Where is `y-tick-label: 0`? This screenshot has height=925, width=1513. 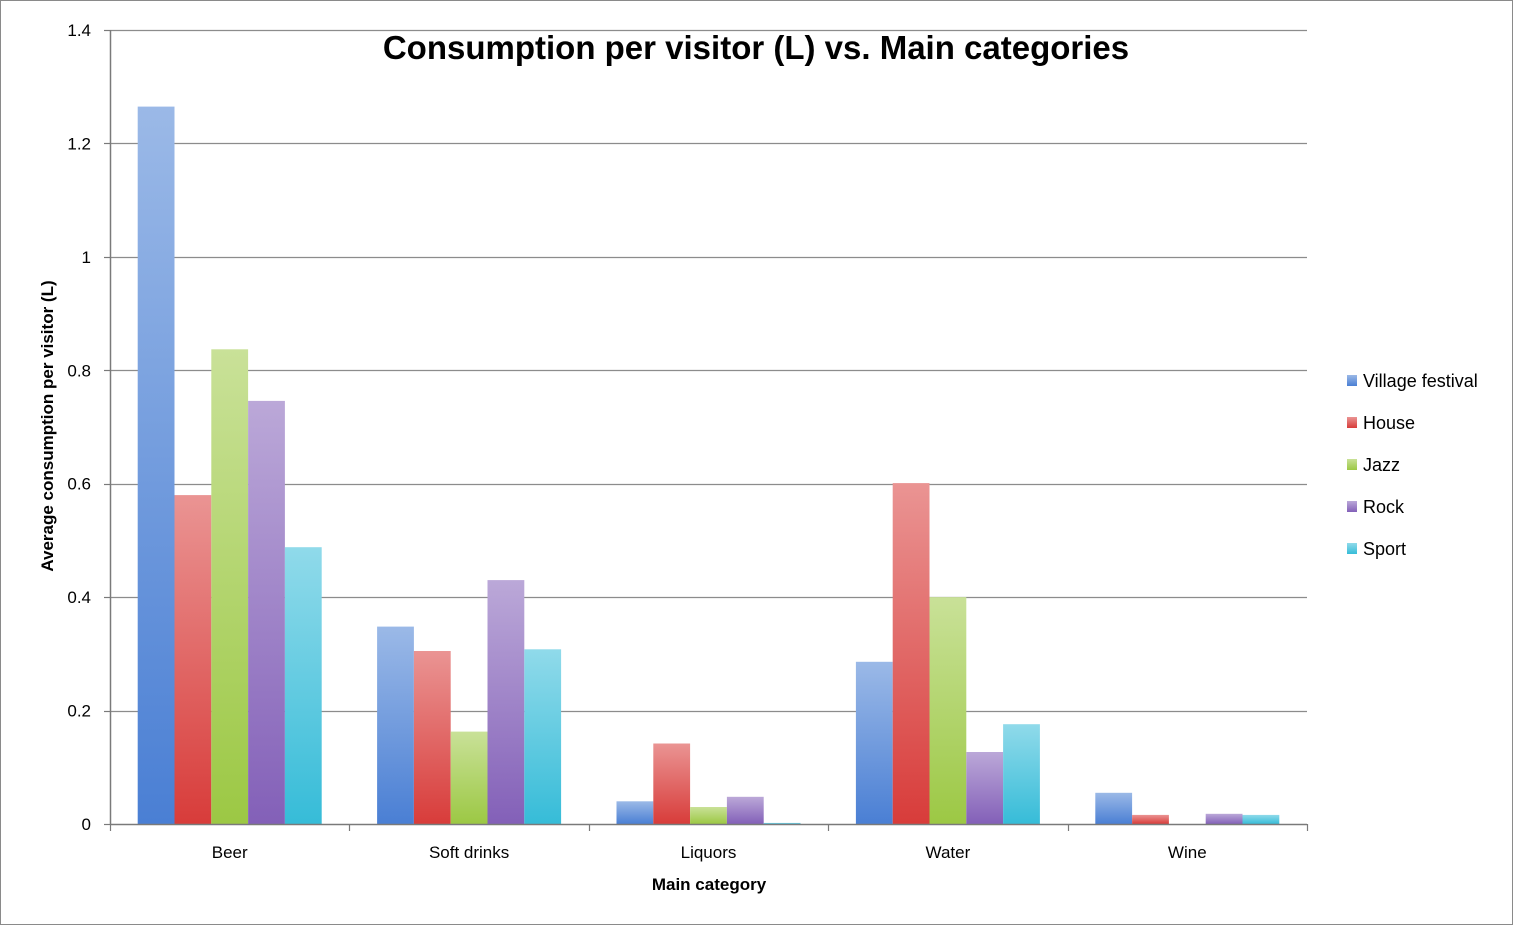 y-tick-label: 0 is located at coordinates (86, 824).